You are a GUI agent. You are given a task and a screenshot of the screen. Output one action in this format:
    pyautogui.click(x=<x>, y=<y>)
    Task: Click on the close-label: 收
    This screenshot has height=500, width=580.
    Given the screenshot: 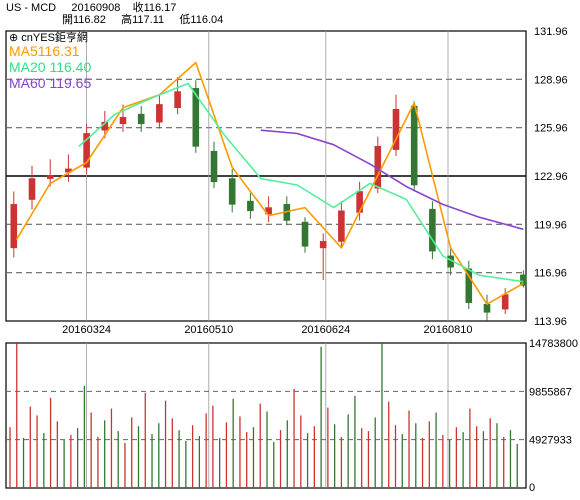 What is the action you would take?
    pyautogui.click(x=138, y=8)
    